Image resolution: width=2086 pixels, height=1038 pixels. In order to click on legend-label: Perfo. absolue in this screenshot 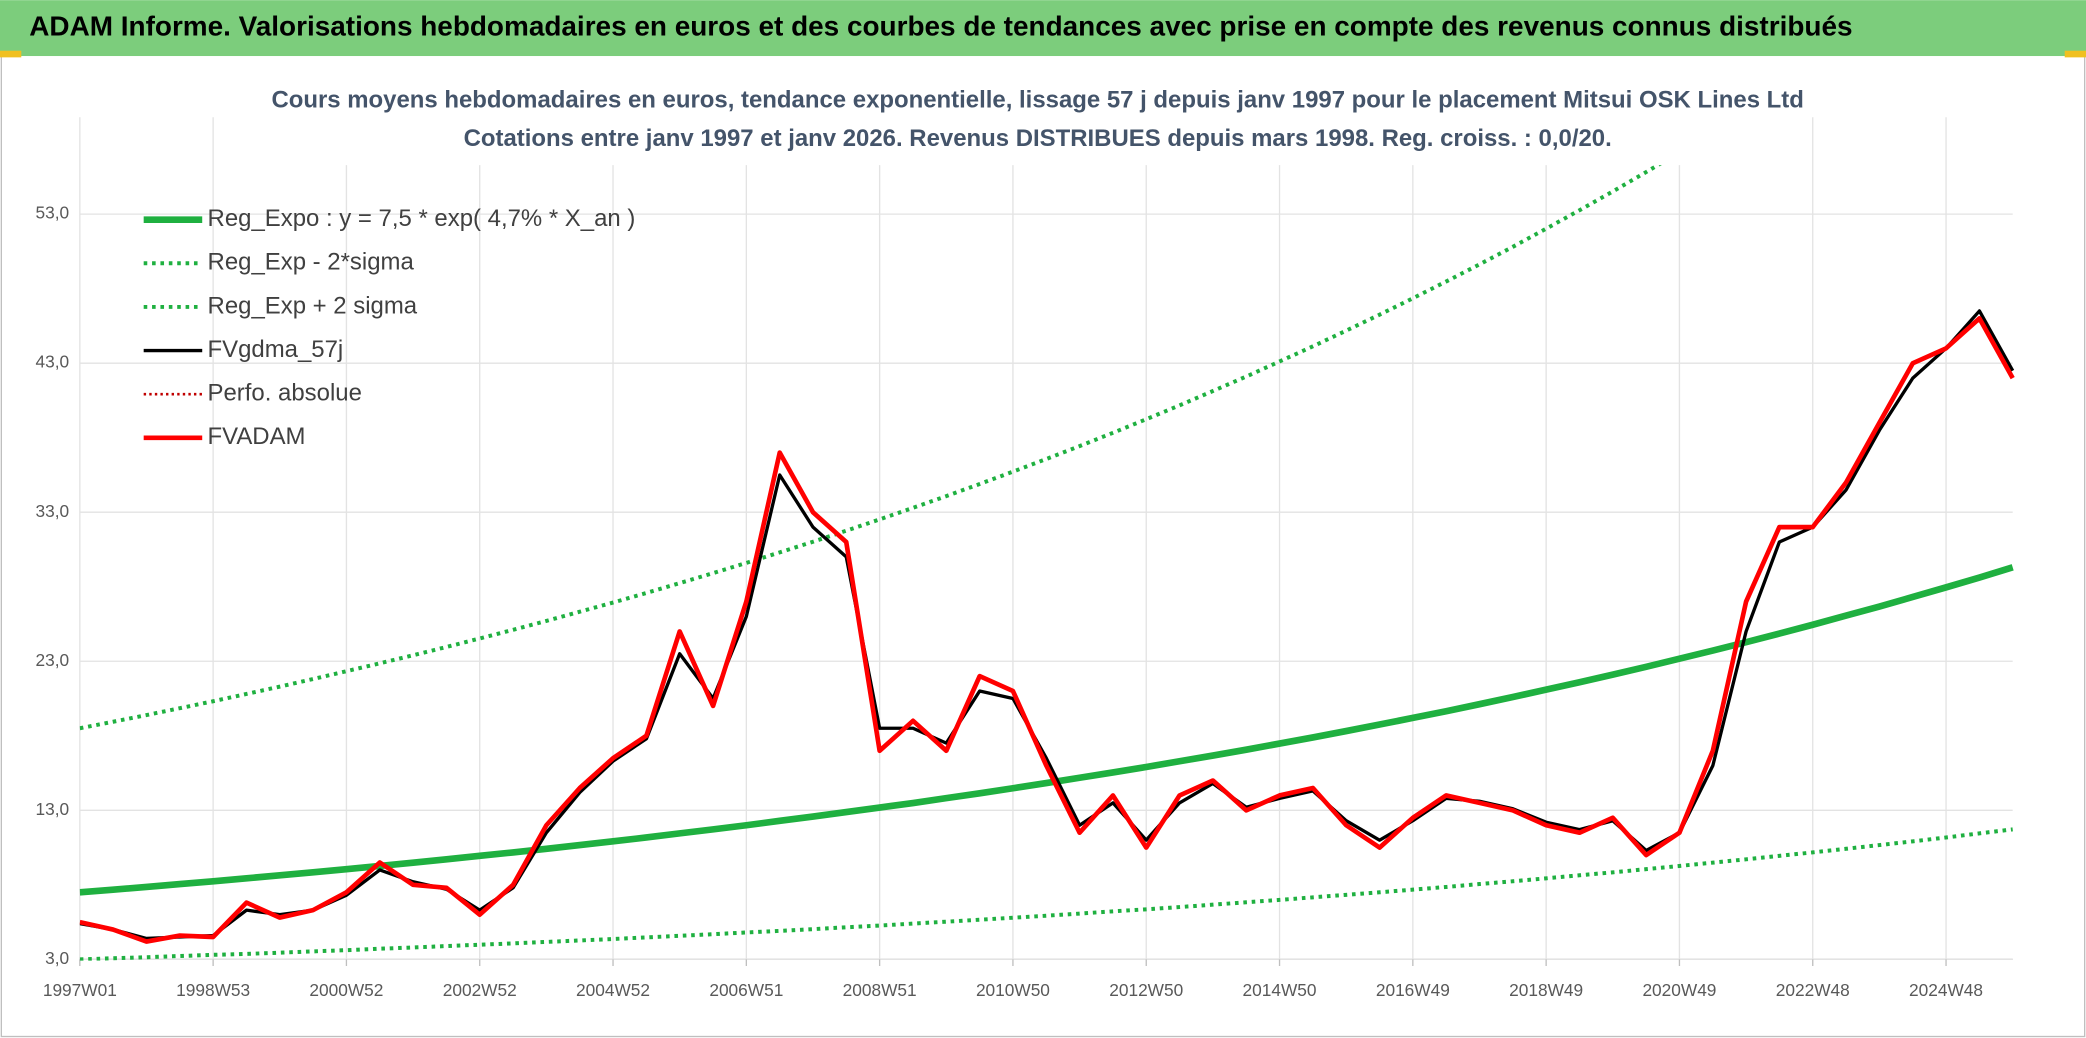, I will do `click(285, 393)`.